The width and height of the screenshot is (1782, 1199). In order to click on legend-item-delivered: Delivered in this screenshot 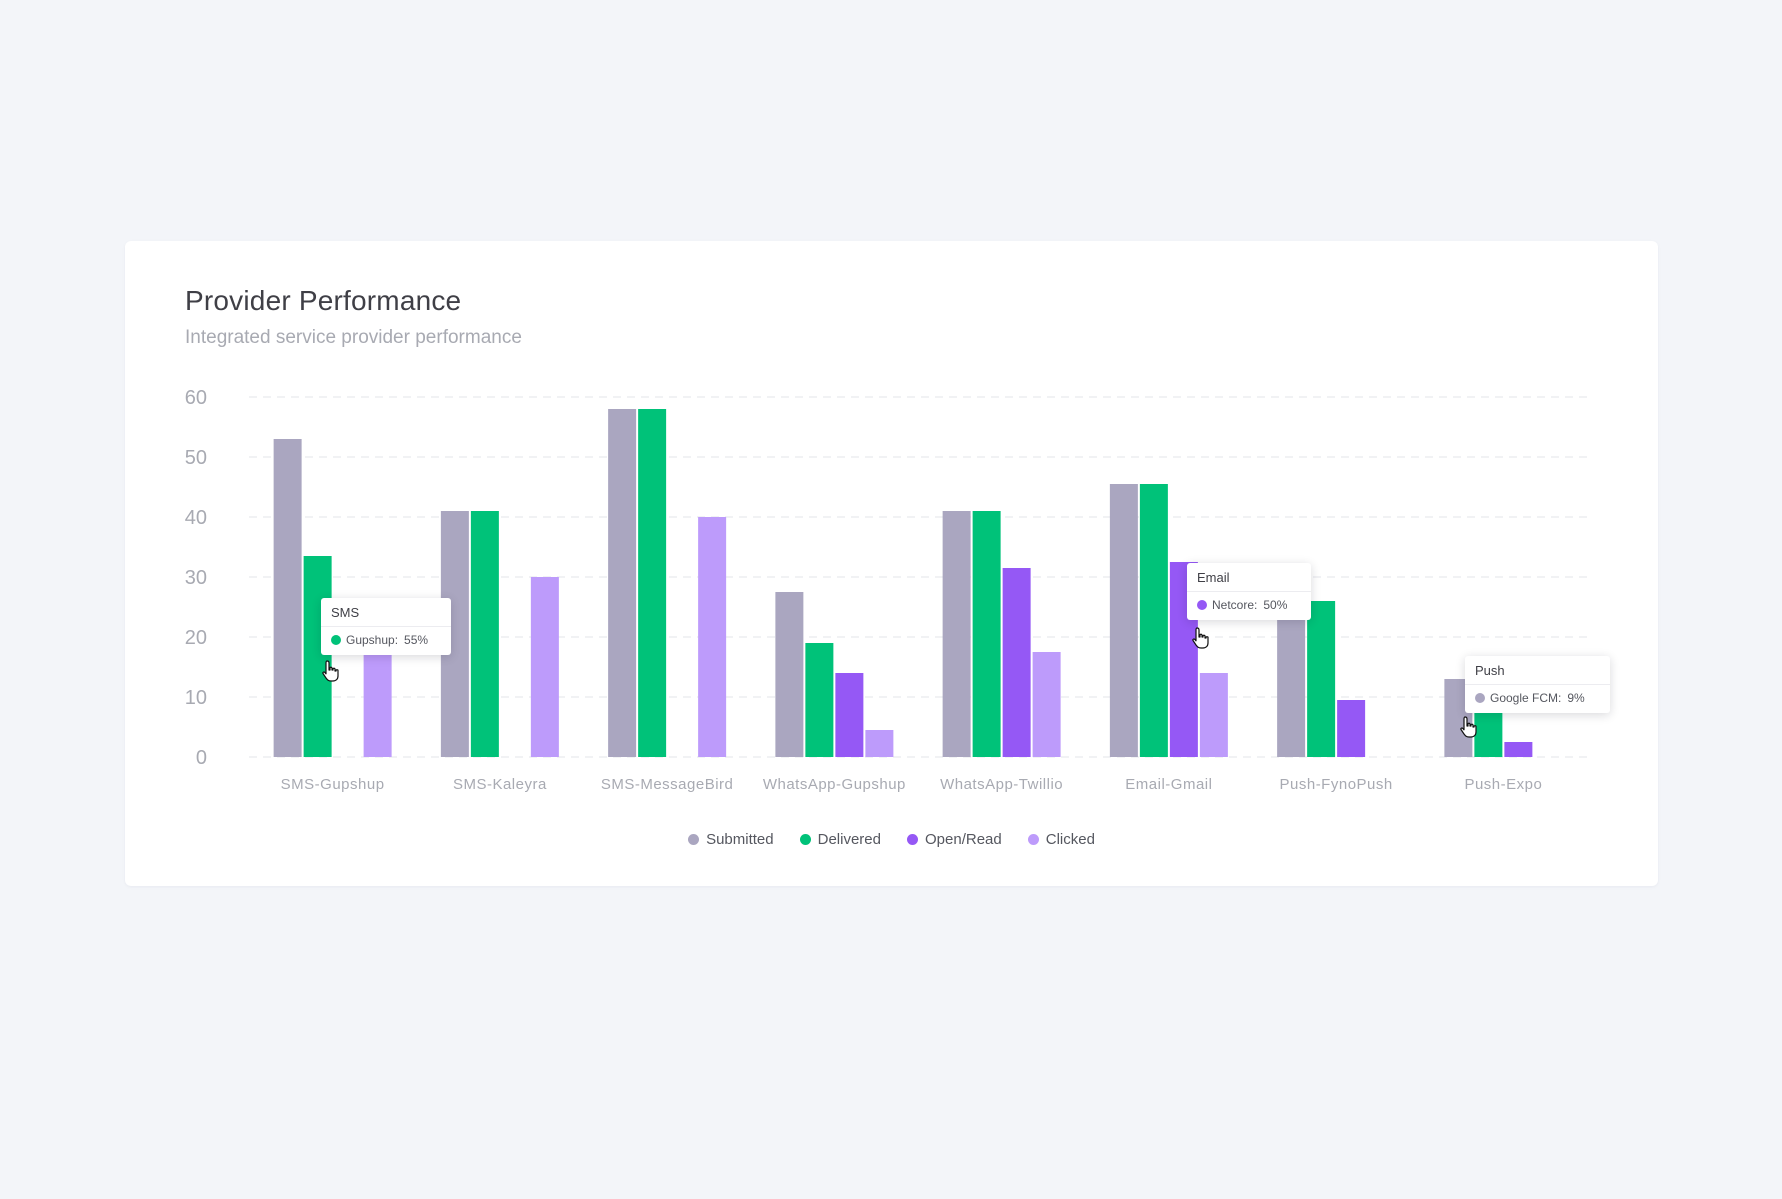, I will do `click(840, 839)`.